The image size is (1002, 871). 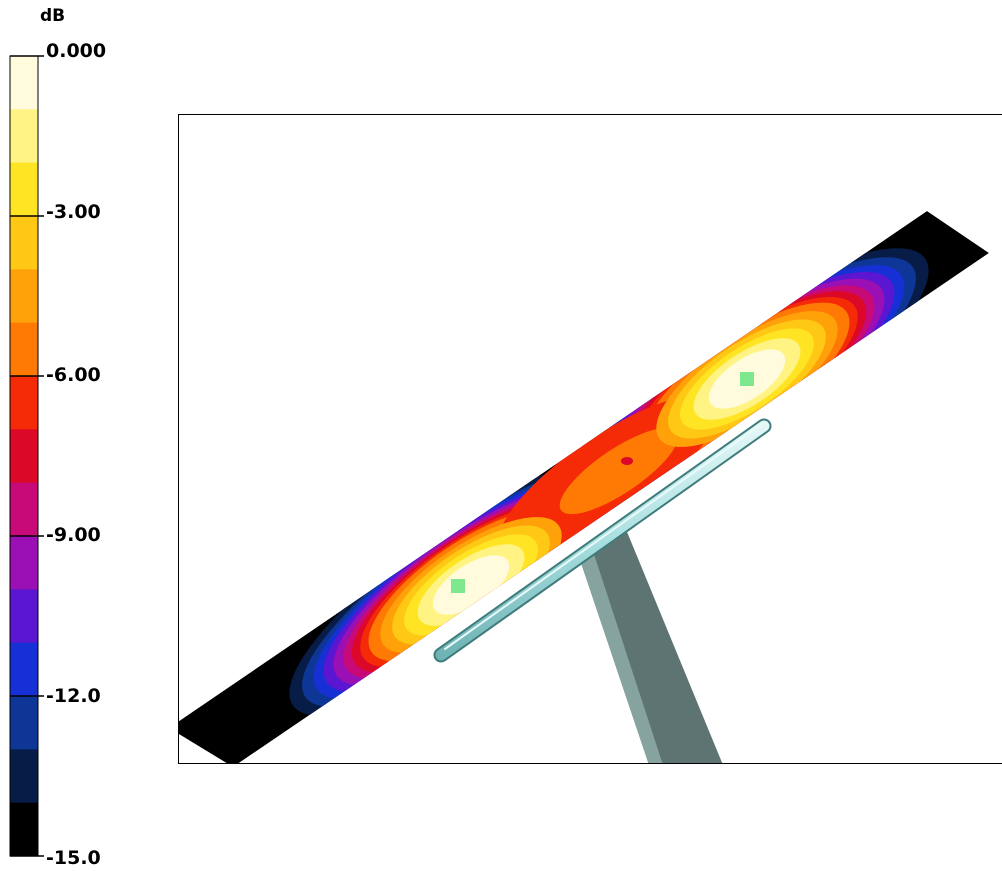 What do you see at coordinates (747, 379) in the screenshot?
I see `speaker-marker-right` at bounding box center [747, 379].